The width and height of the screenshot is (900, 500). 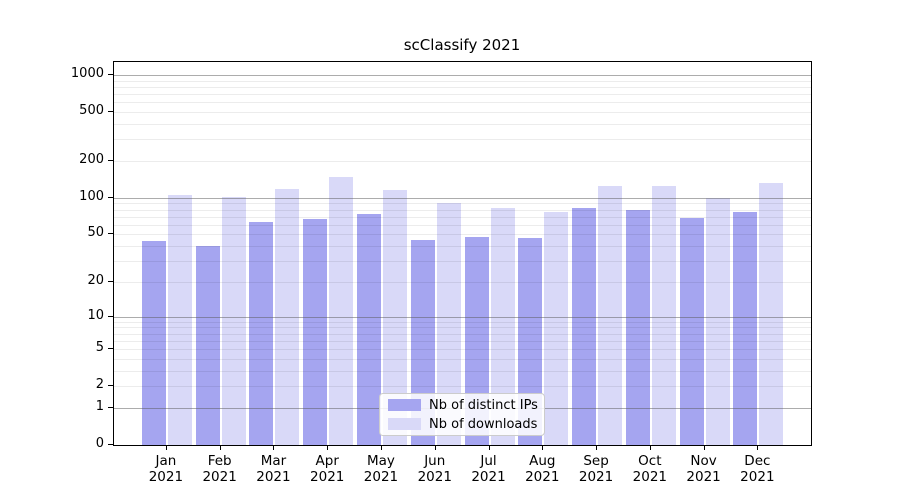 What do you see at coordinates (404, 424) in the screenshot?
I see `legend-swatch-downloads-icon` at bounding box center [404, 424].